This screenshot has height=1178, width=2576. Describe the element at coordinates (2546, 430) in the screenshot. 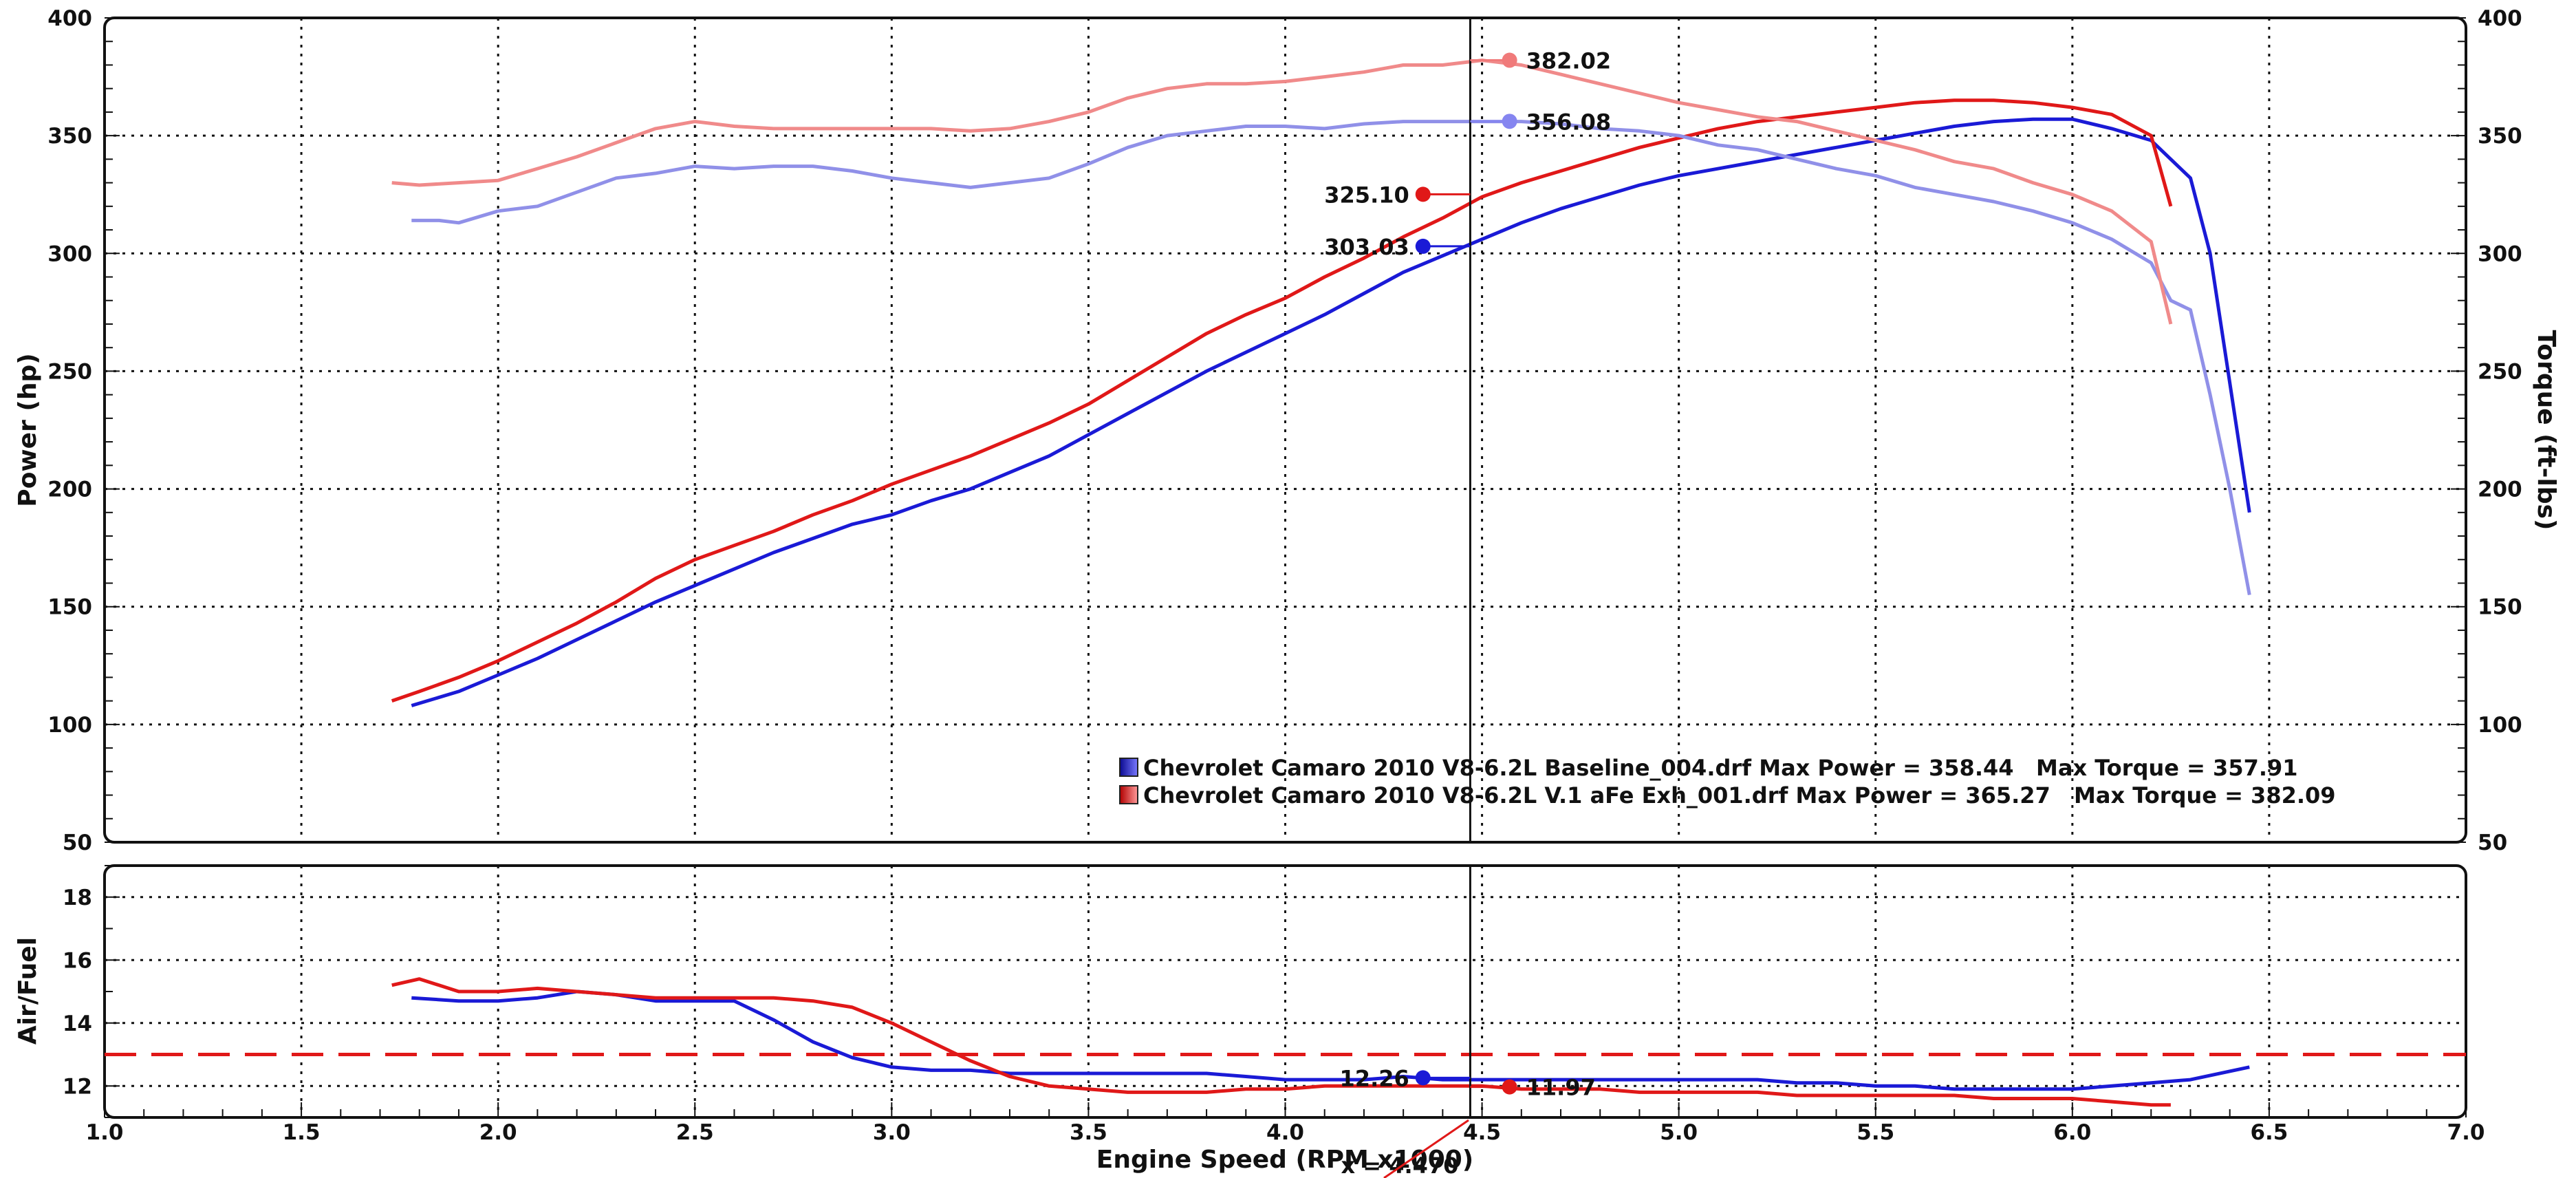

I see `y2-axis-title: Torque (ft-lbs)` at that location.